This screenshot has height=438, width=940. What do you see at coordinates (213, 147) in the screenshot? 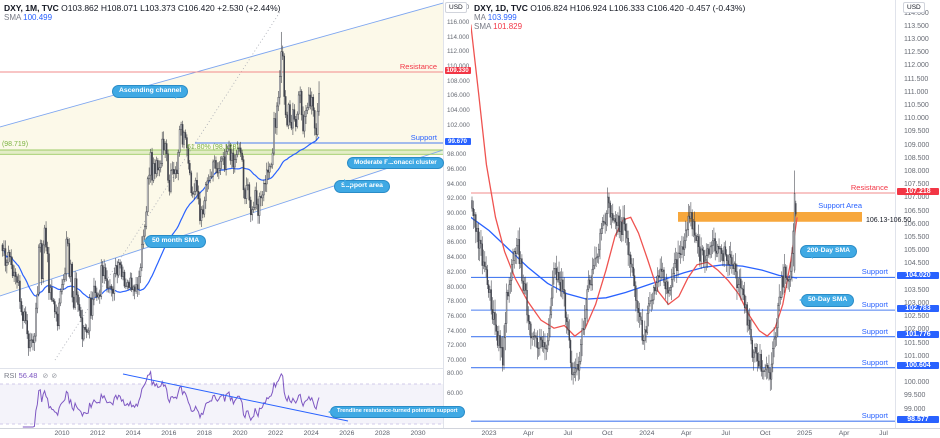
I see `fib-level-label-618: 61.80% (98.128)` at bounding box center [213, 147].